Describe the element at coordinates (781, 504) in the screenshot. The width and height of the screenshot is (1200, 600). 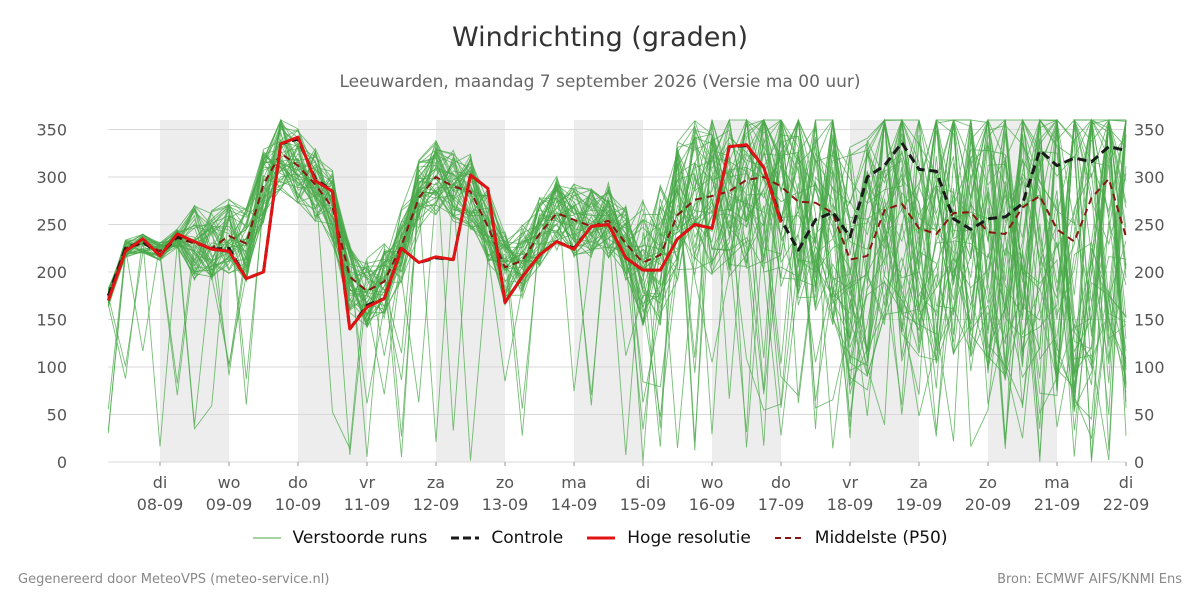
I see `x-tick-date-9: 17-09` at that location.